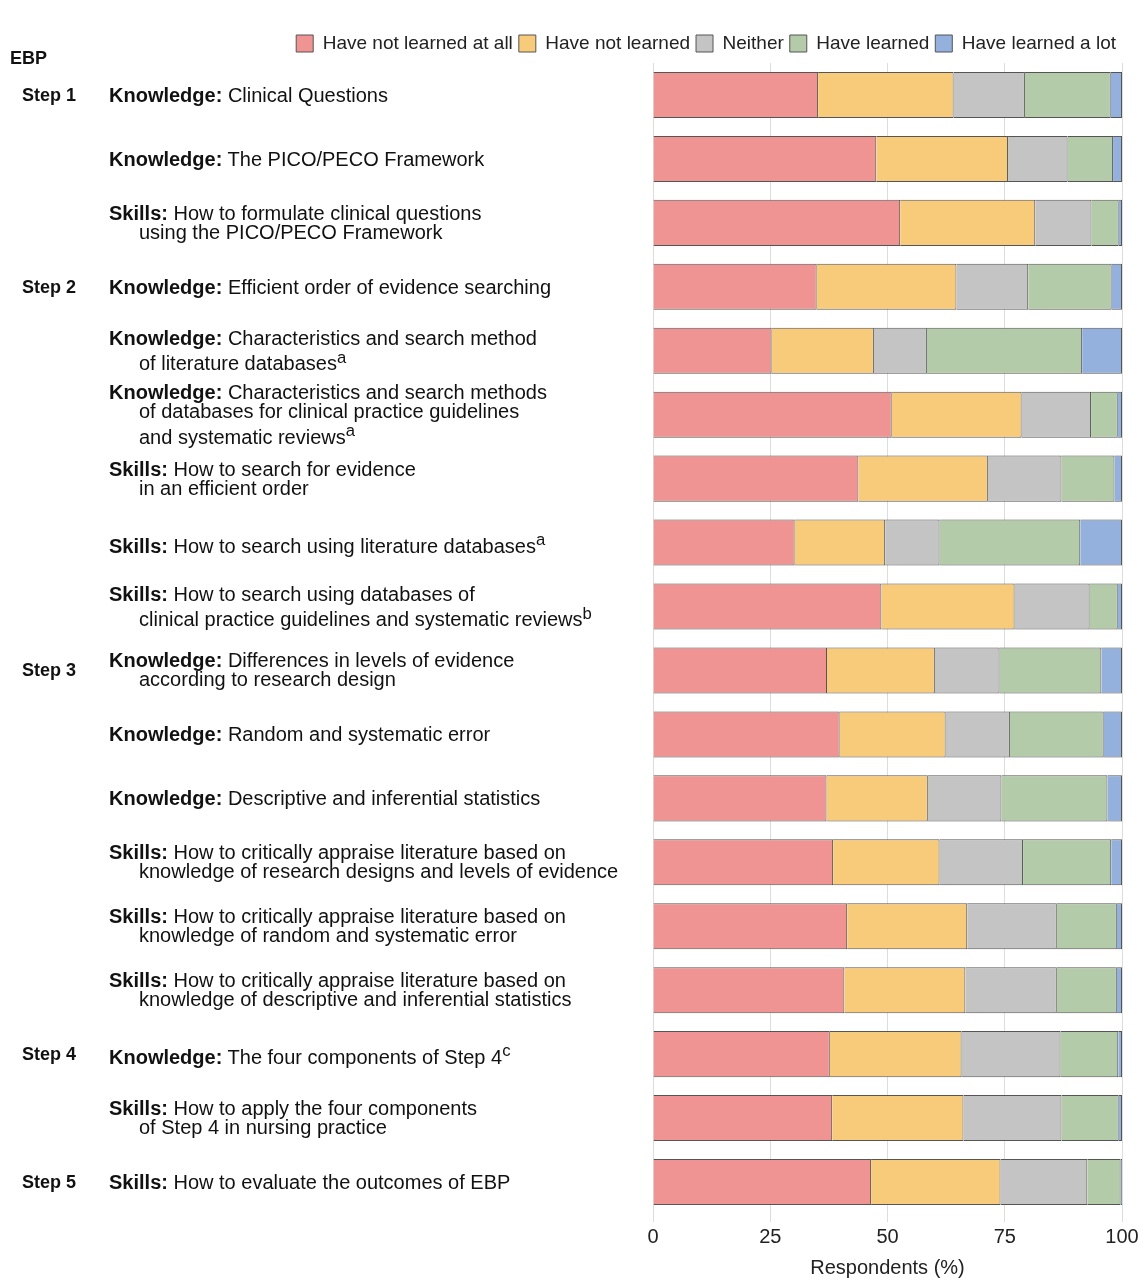 The height and width of the screenshot is (1288, 1146). I want to click on category-label: Step 4 Knowledge: The four components of Step 4$^{c}$, so click(266, 1054).